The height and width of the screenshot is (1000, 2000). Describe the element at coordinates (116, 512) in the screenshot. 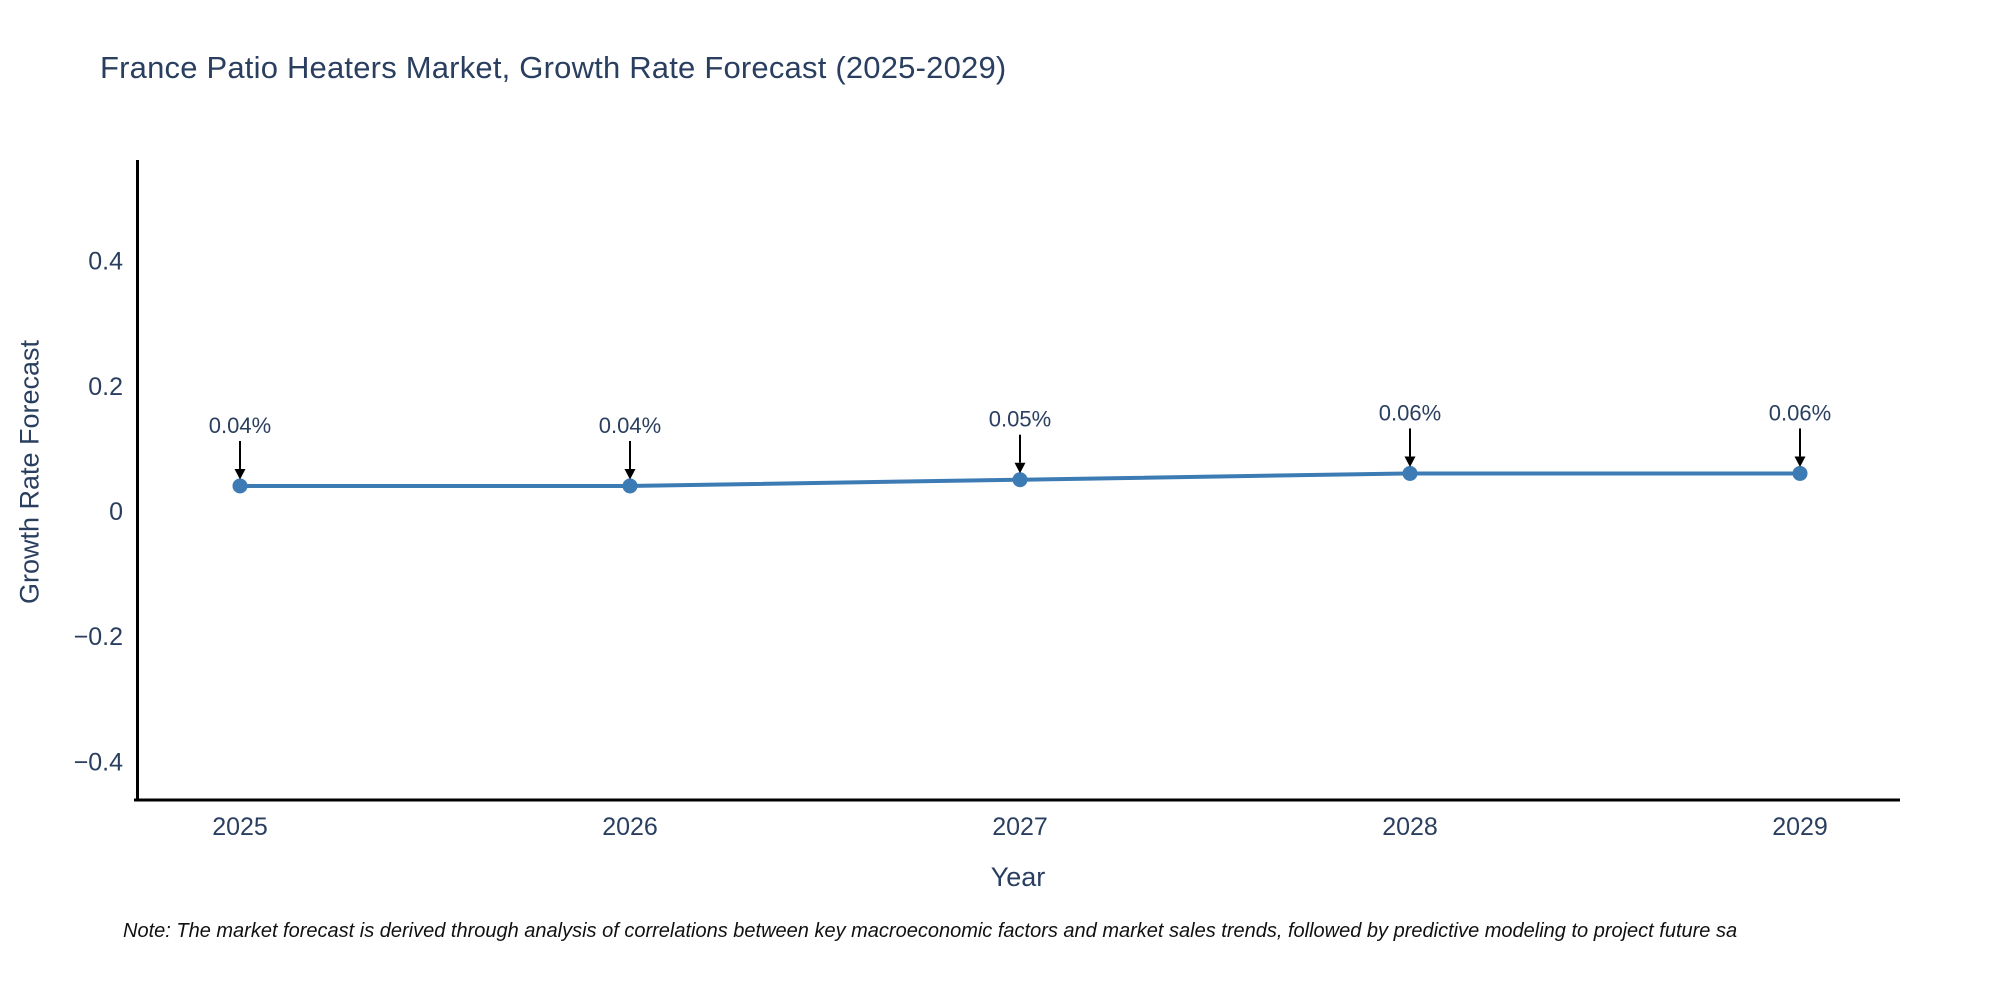

I see `y-tick-label: 0` at that location.